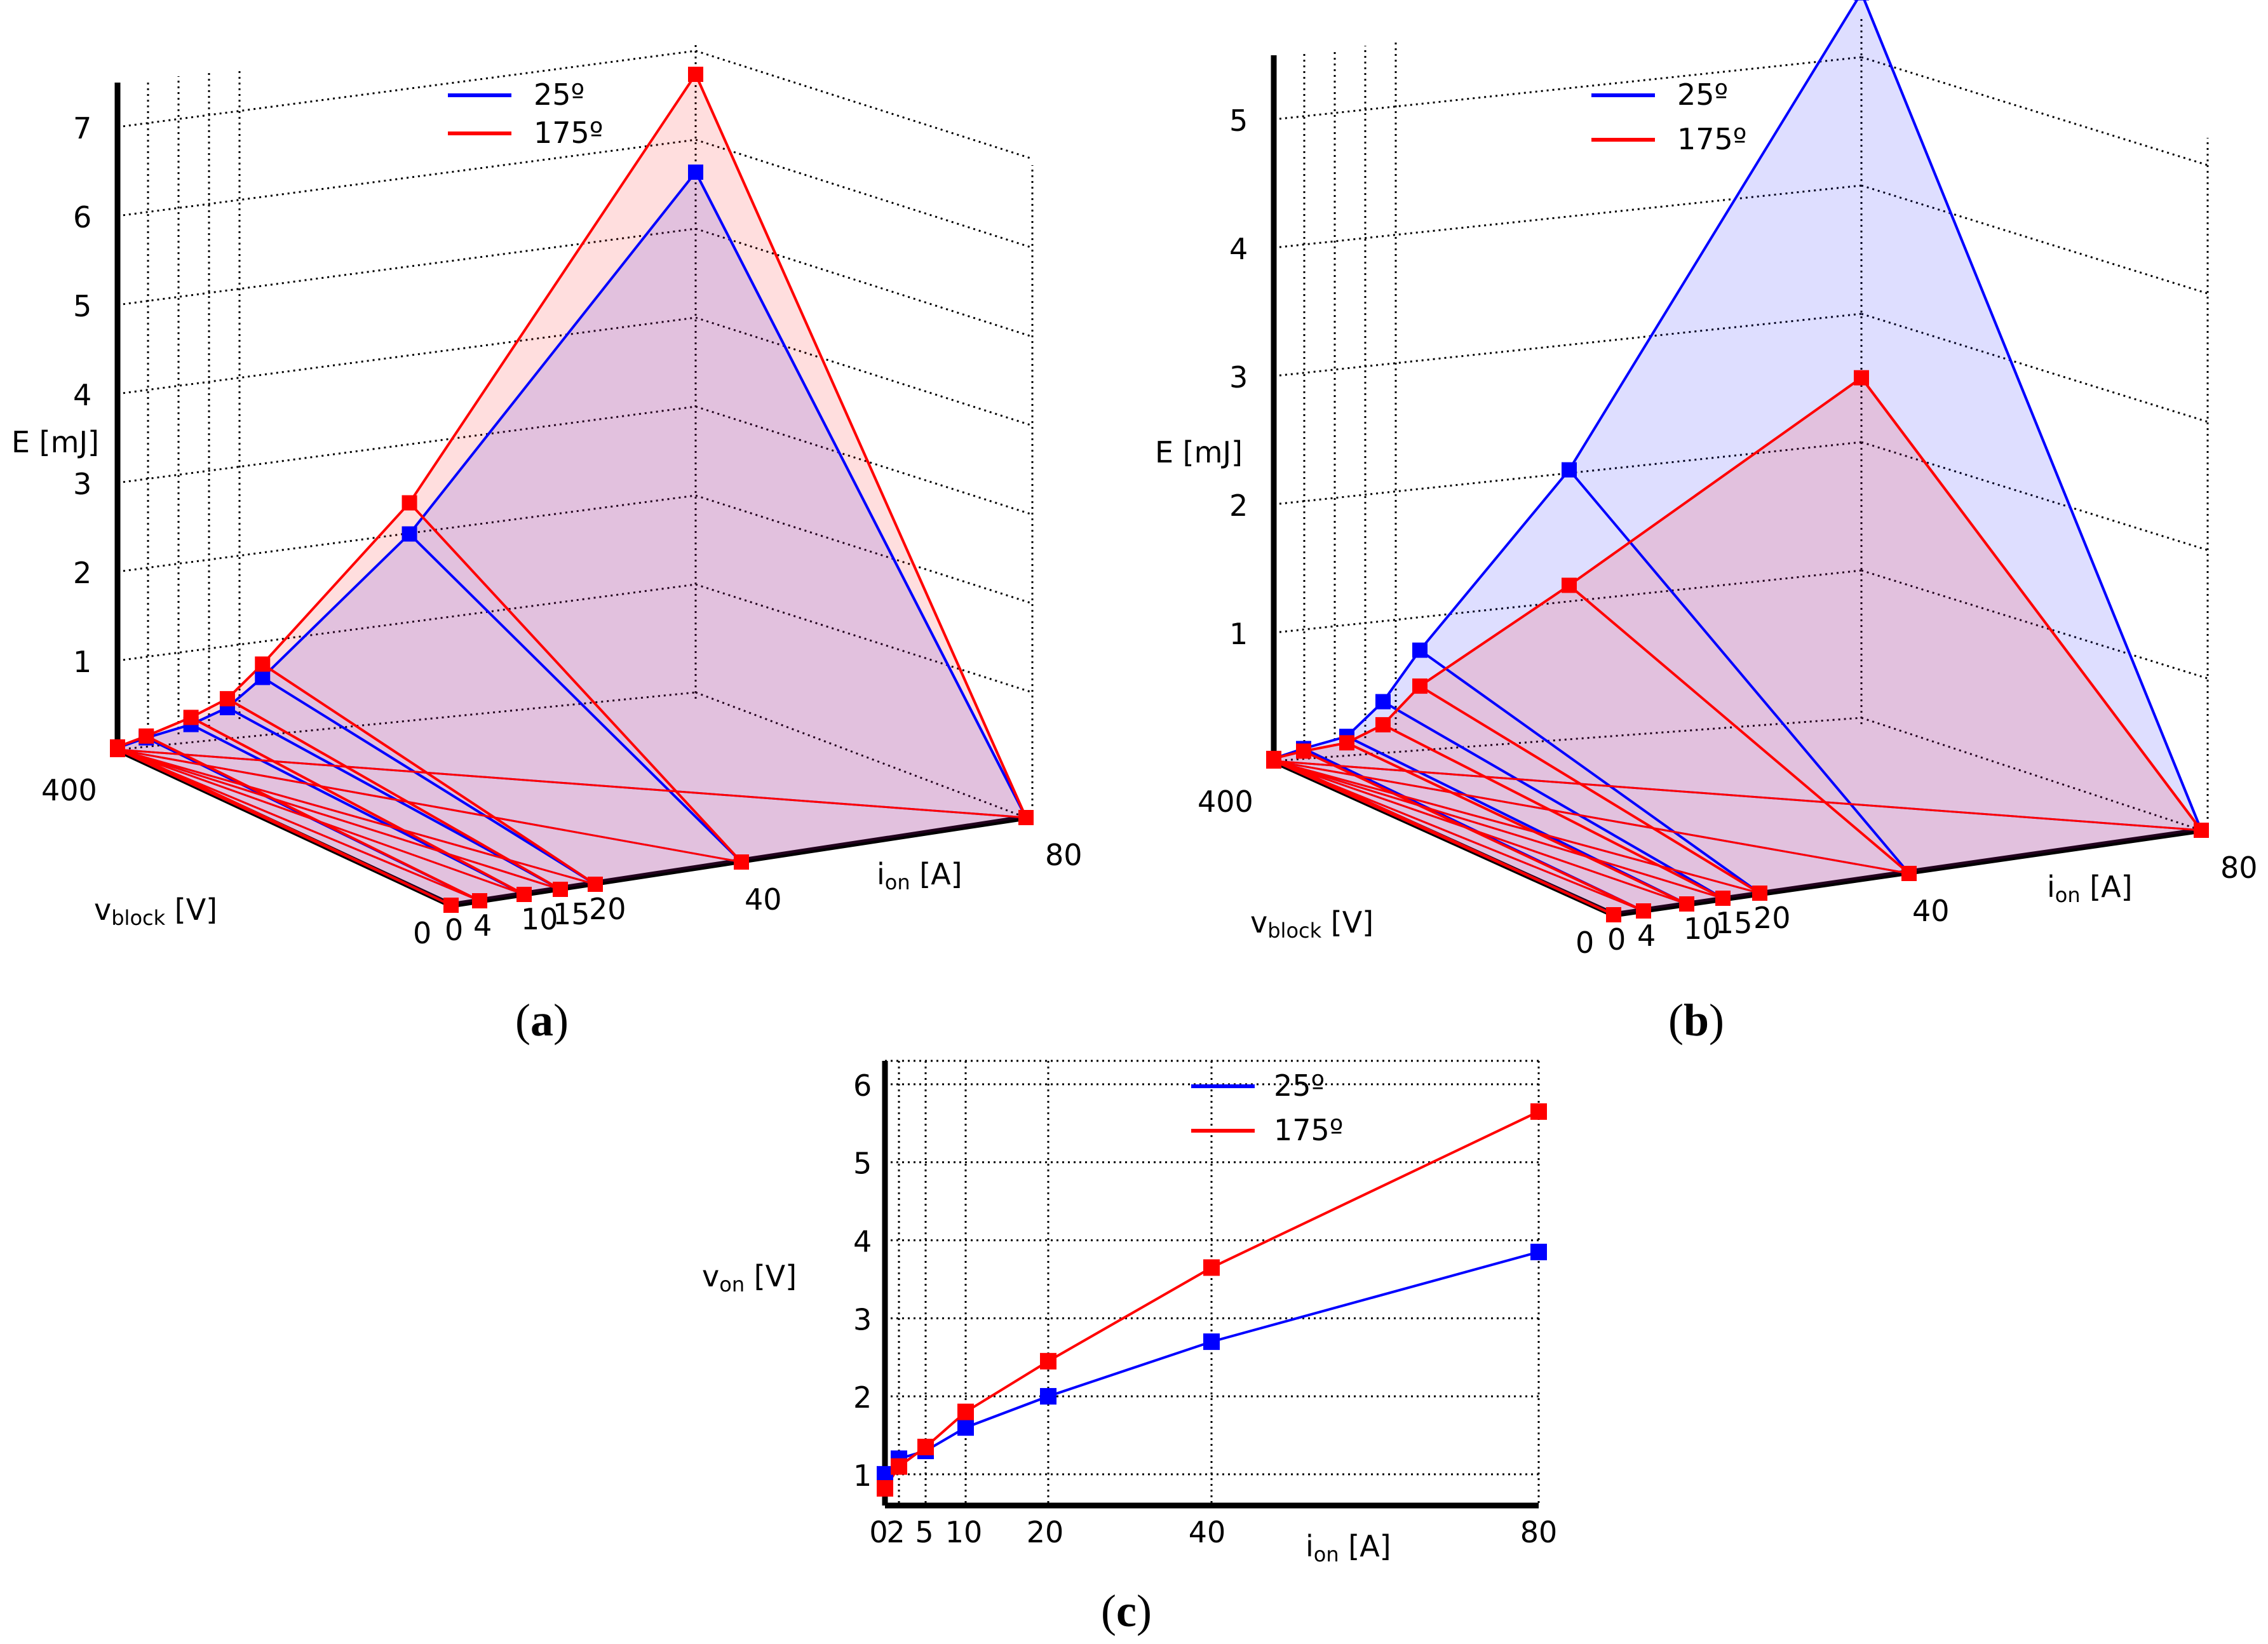 This screenshot has width=2268, height=1644. I want to click on a-i-tick-label: 80, so click(1064, 855).